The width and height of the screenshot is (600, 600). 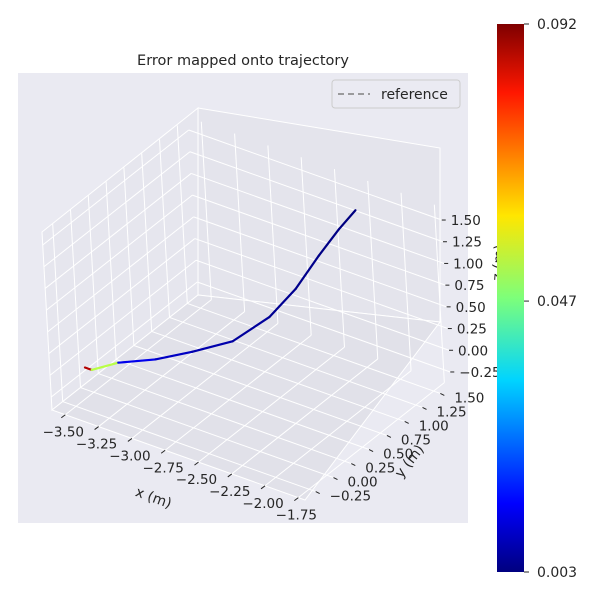 I want to click on x-tick-label: −2.50, so click(x=196, y=480).